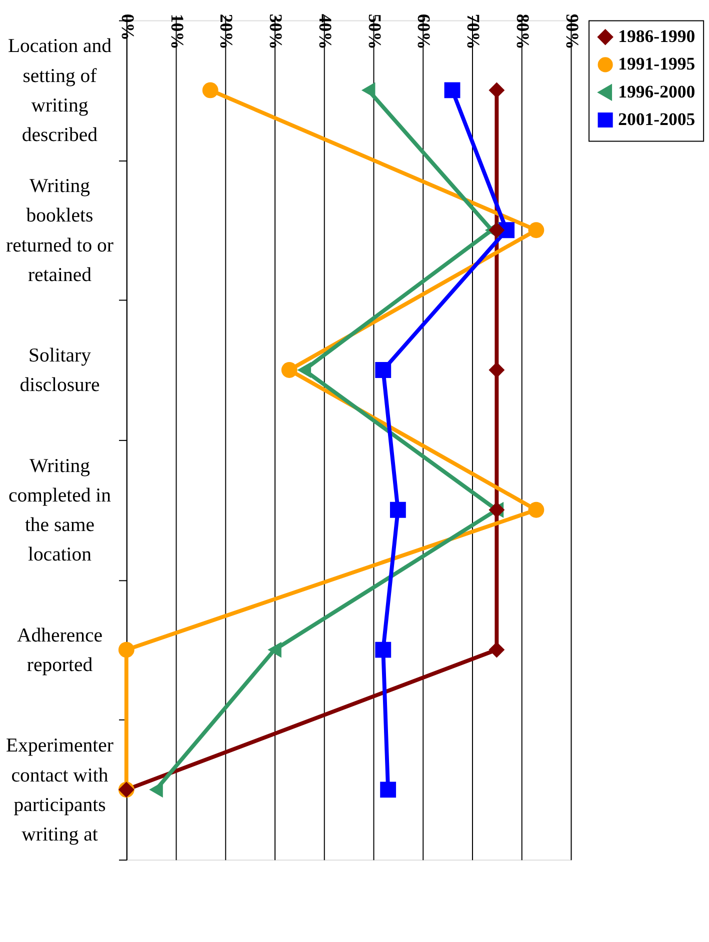  Describe the element at coordinates (60, 90) in the screenshot. I see `y-tick-label: Location and setting of writing described` at that location.